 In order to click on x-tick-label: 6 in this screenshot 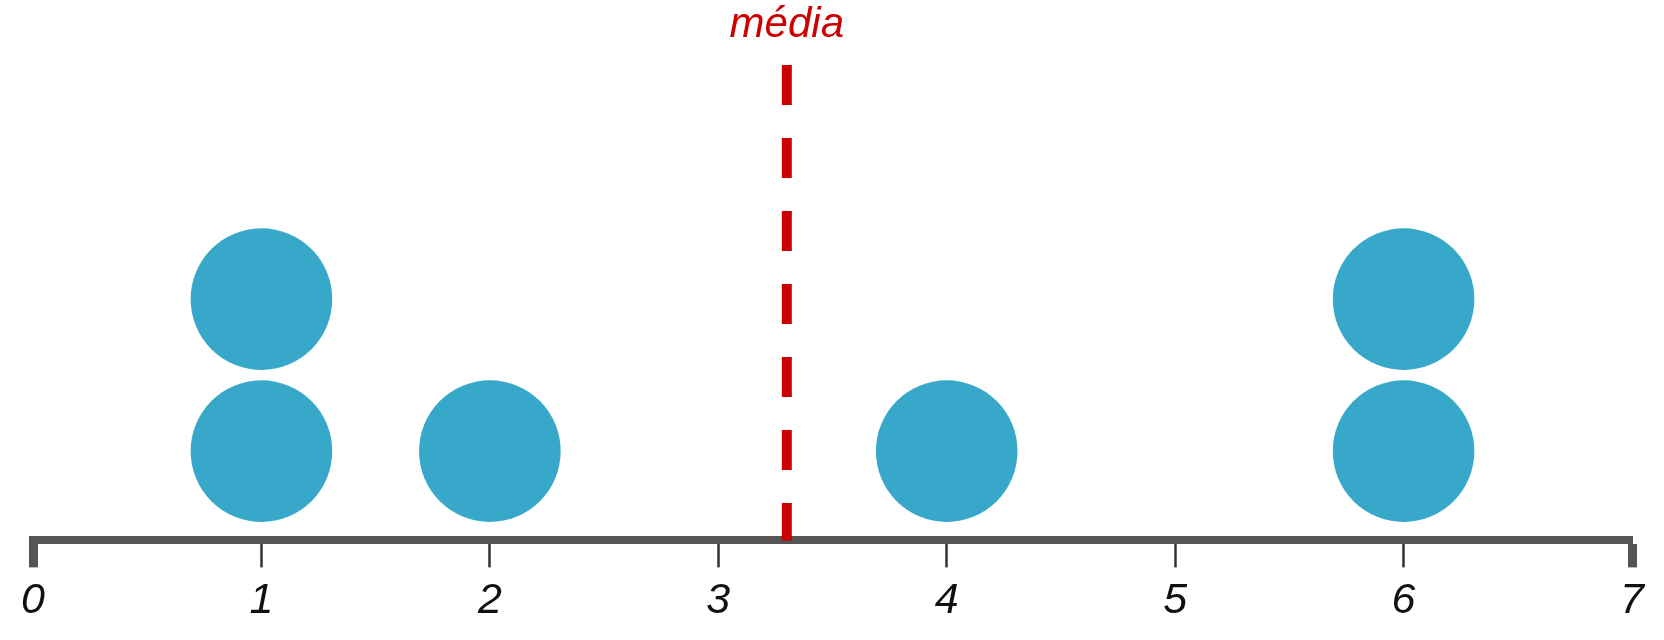, I will do `click(1403, 598)`.